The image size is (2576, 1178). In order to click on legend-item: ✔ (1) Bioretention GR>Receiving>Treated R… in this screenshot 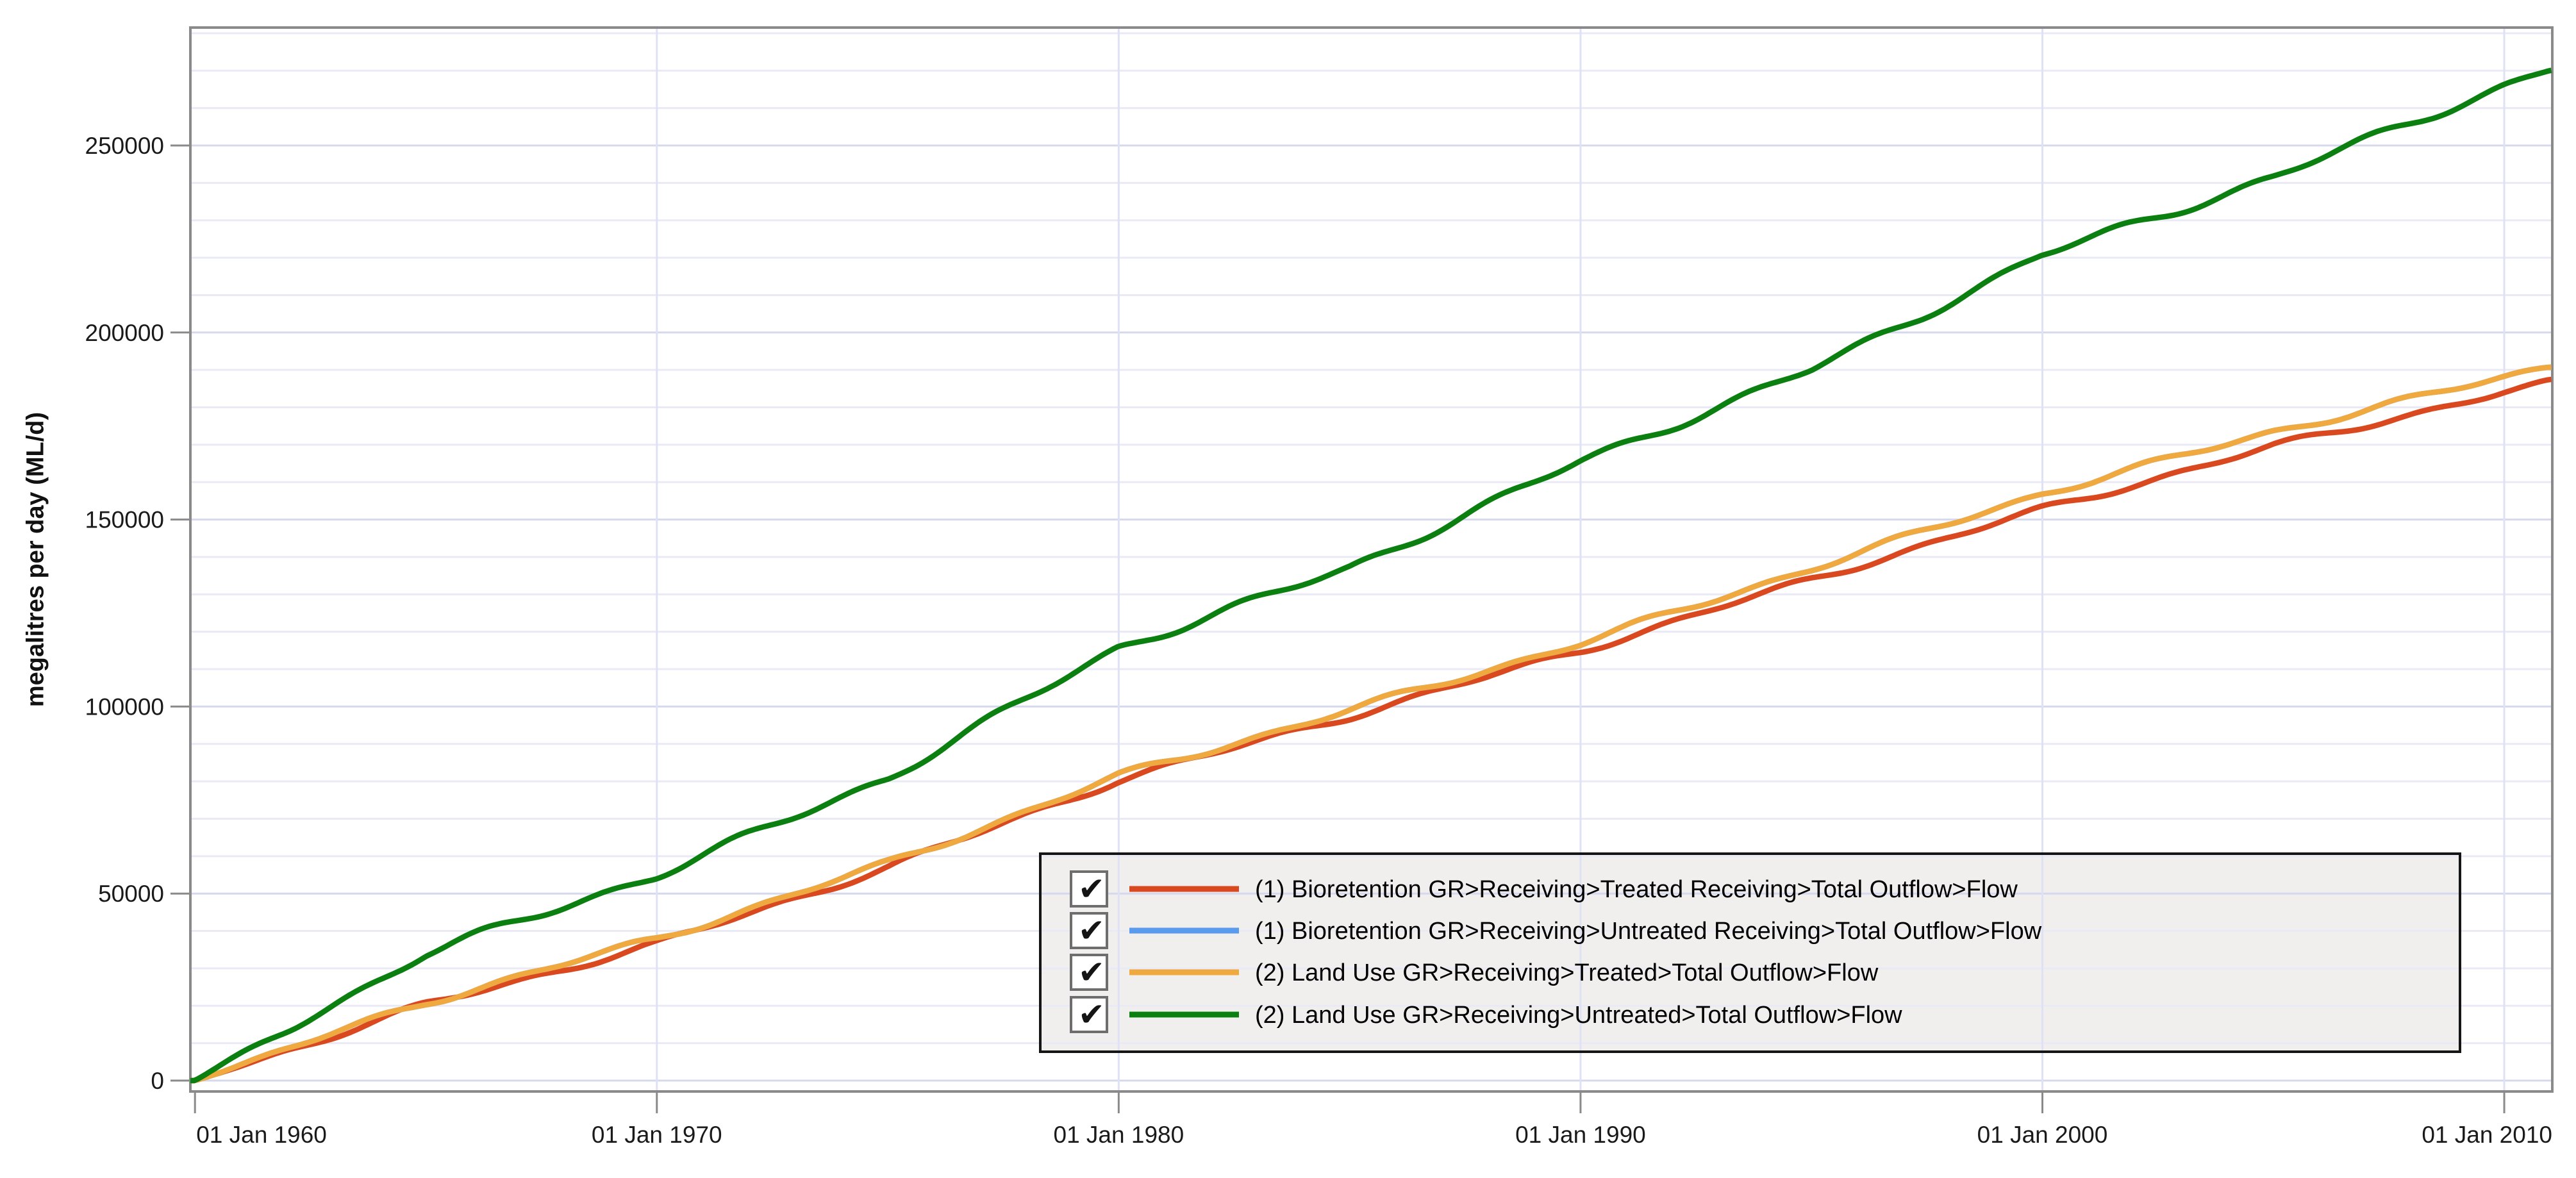, I will do `click(1544, 889)`.